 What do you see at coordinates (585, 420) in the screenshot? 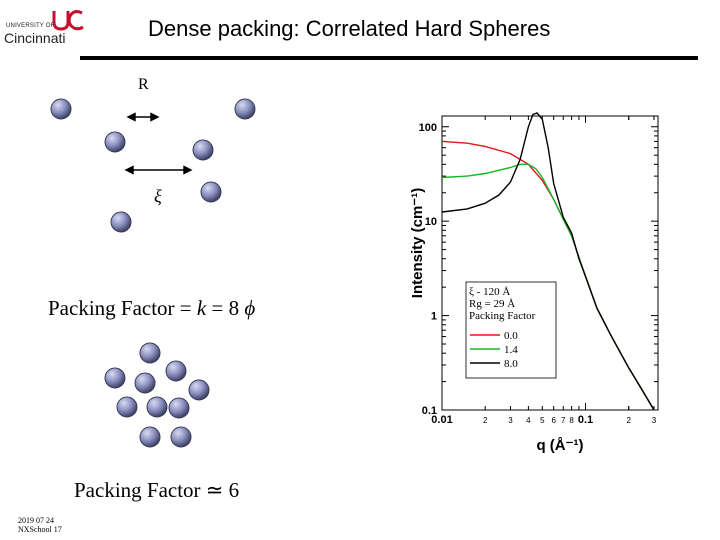
I see `x-tick-label: 0.1` at bounding box center [585, 420].